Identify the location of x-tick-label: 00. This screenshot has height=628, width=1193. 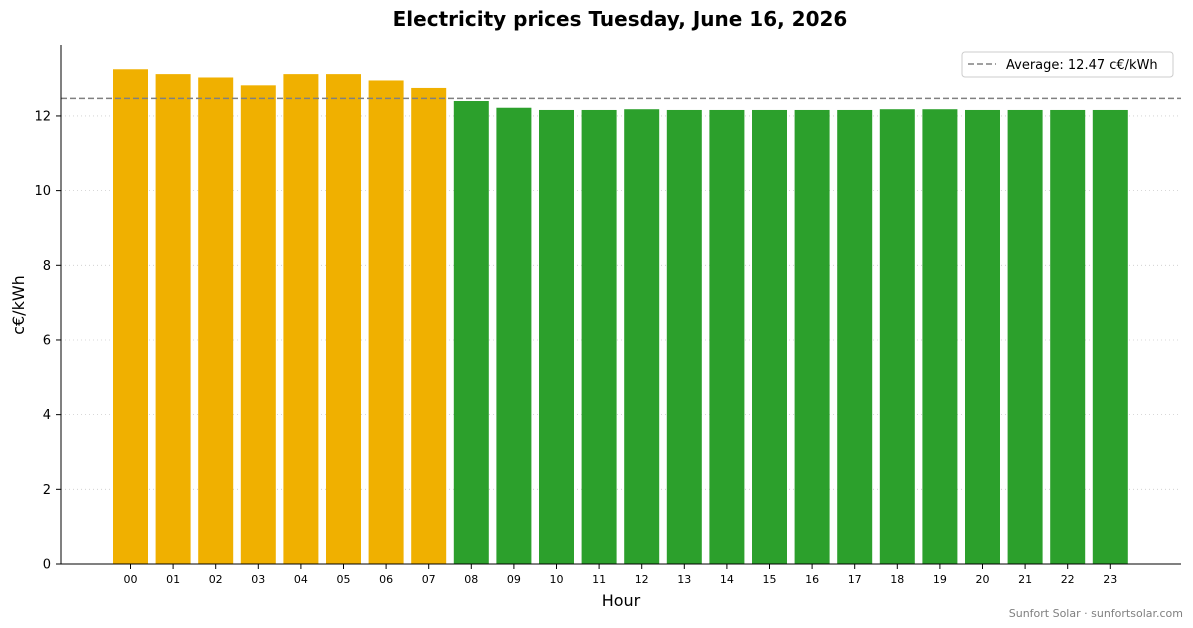
(131, 579).